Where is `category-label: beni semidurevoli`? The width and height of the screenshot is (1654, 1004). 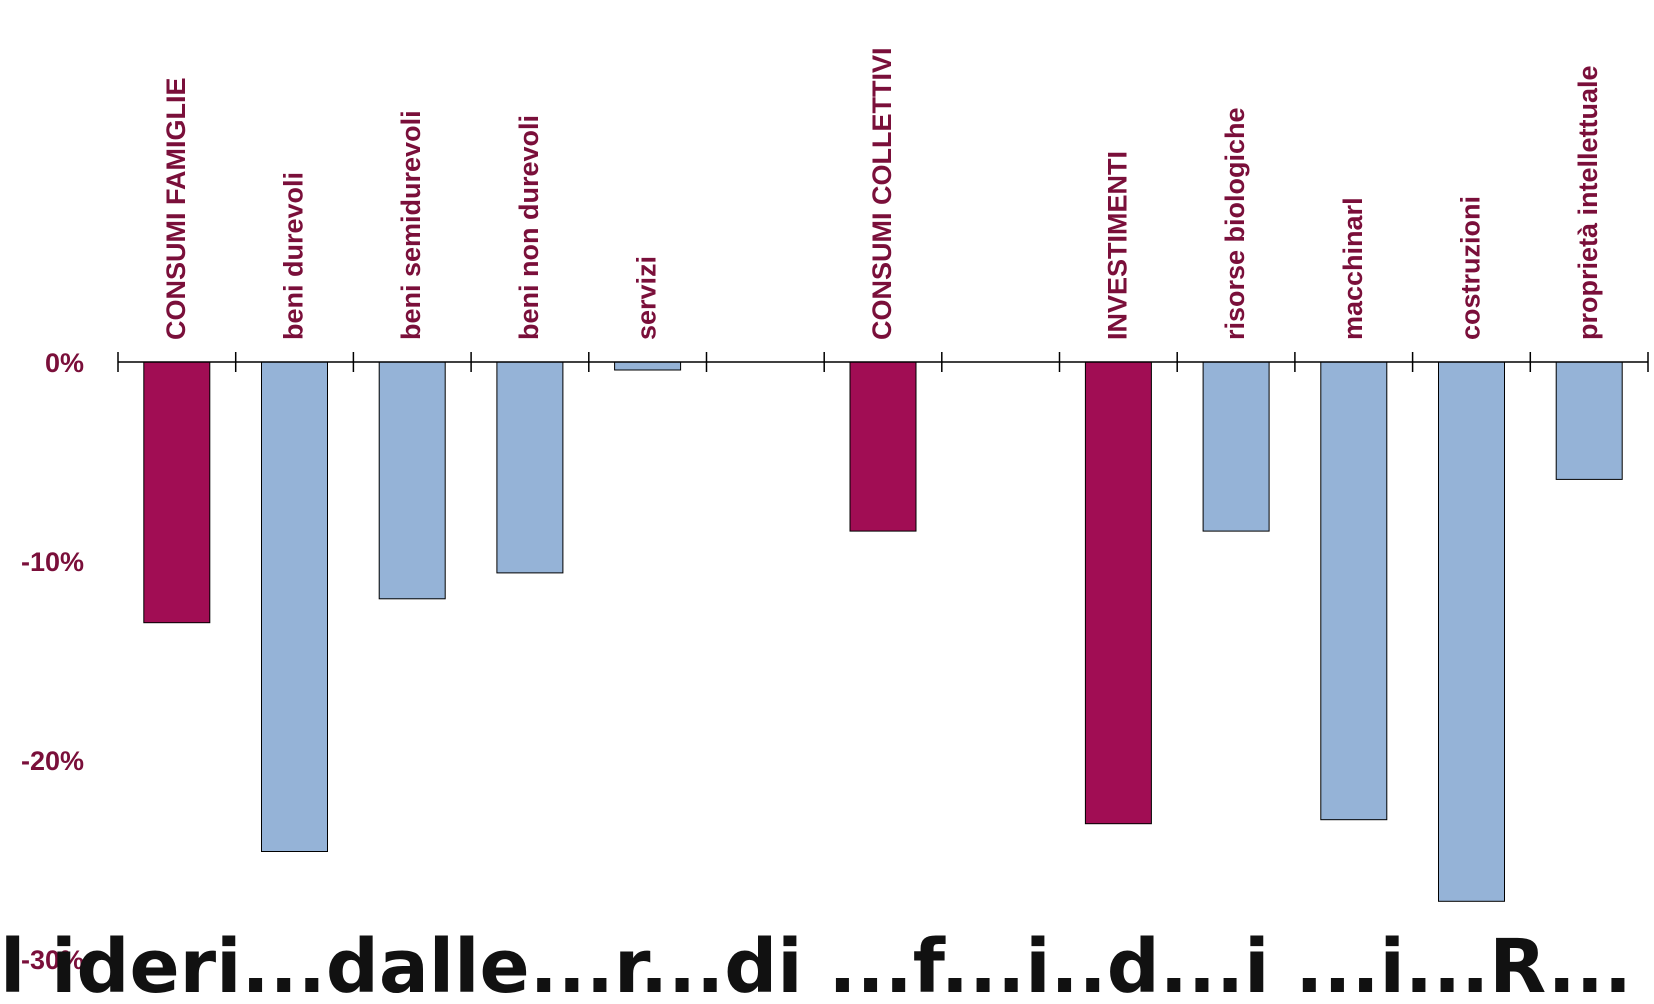
category-label: beni semidurevoli is located at coordinates (411, 225).